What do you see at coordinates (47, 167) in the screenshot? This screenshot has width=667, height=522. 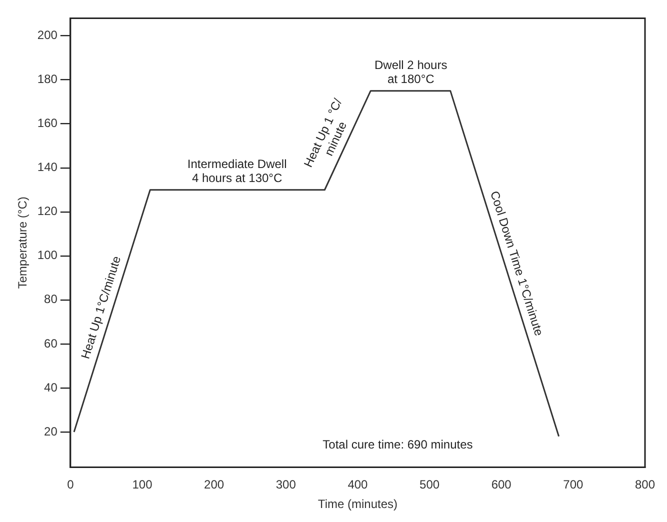 I see `y-tick-label: 140` at bounding box center [47, 167].